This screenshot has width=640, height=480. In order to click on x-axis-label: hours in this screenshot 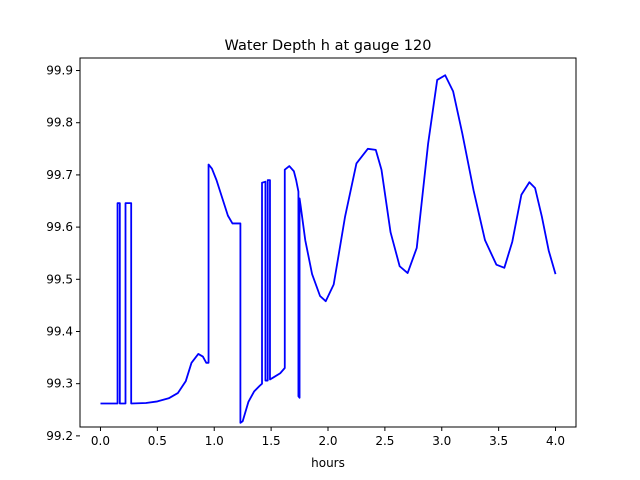, I will do `click(328, 463)`.